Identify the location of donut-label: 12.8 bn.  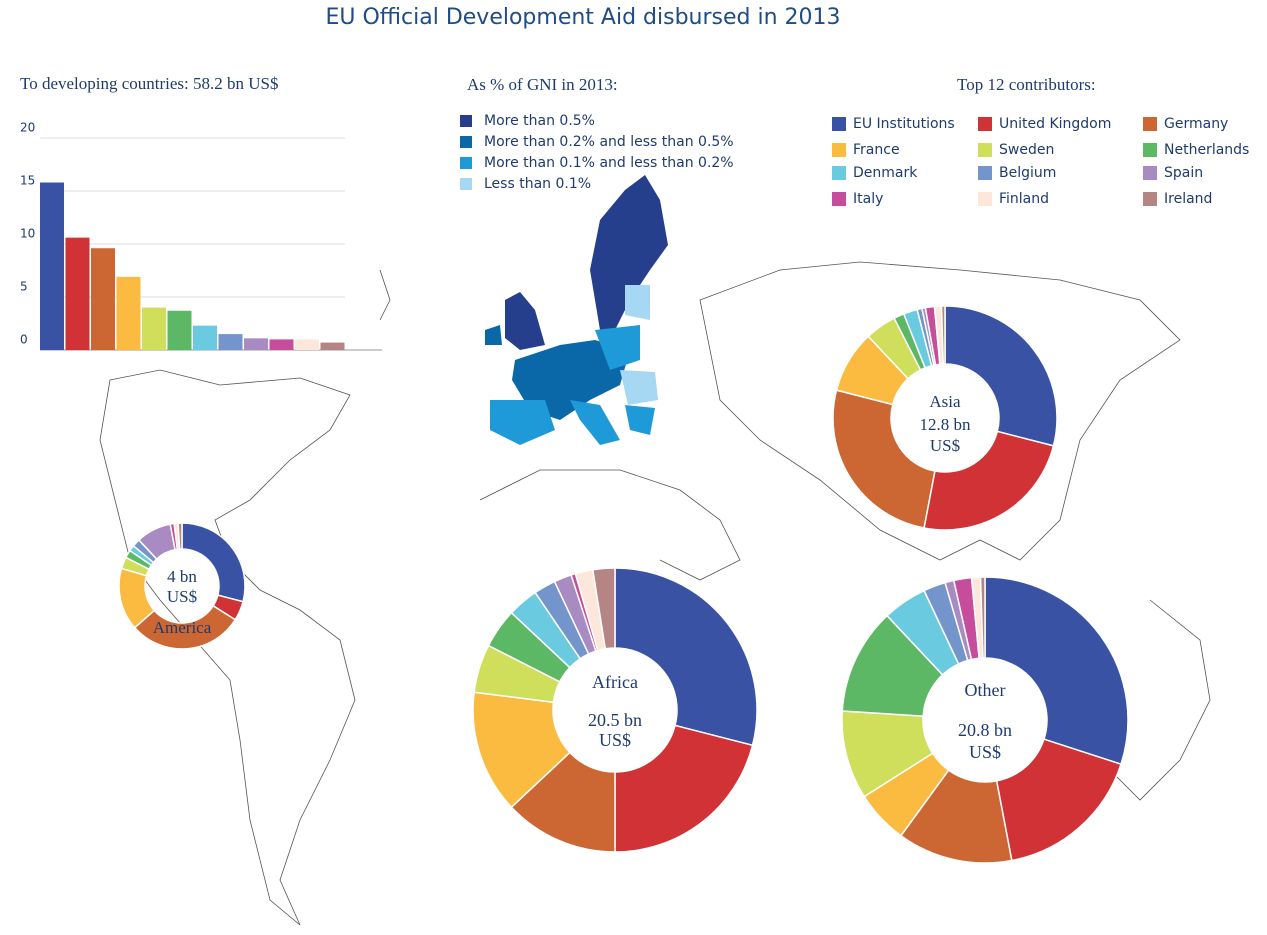
(946, 424).